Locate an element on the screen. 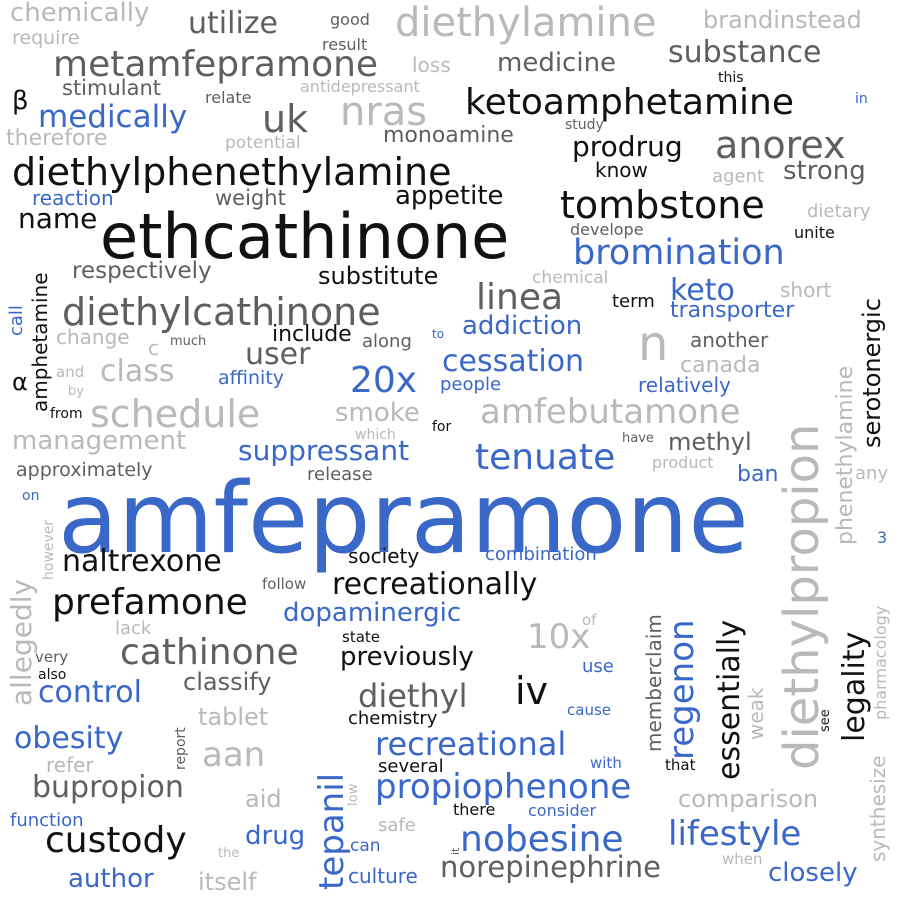 The width and height of the screenshot is (900, 900). cloud-word: smoke is located at coordinates (377, 413).